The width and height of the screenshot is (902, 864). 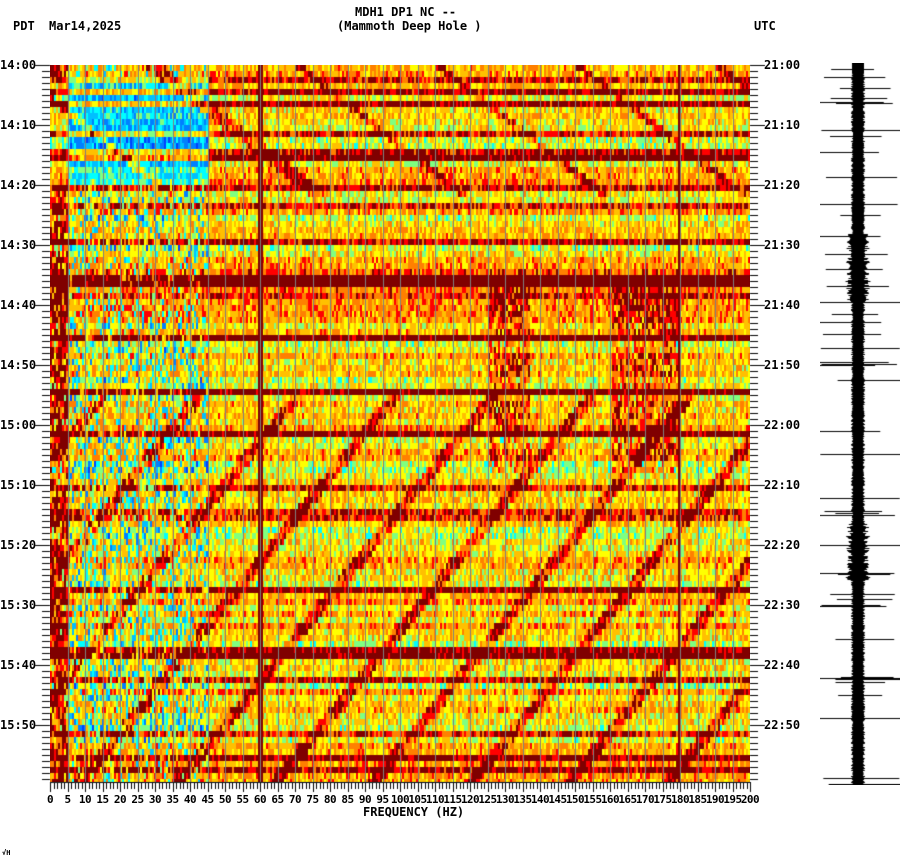 What do you see at coordinates (782, 365) in the screenshot?
I see `right-time-label: 21:50` at bounding box center [782, 365].